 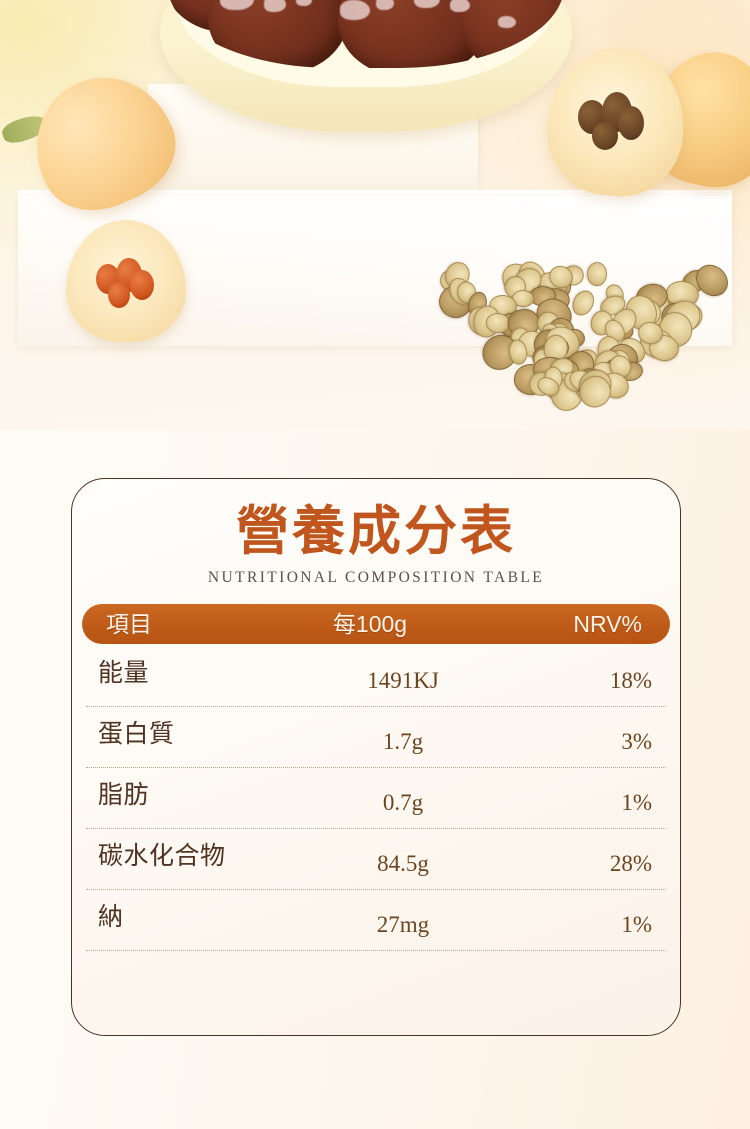 What do you see at coordinates (376, 578) in the screenshot?
I see `page-subtitle: NUTRITIONAL COMPOSITION TABLE` at bounding box center [376, 578].